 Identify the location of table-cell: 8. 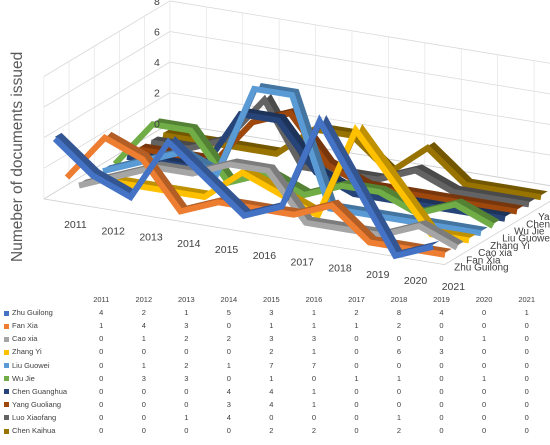
(399, 313).